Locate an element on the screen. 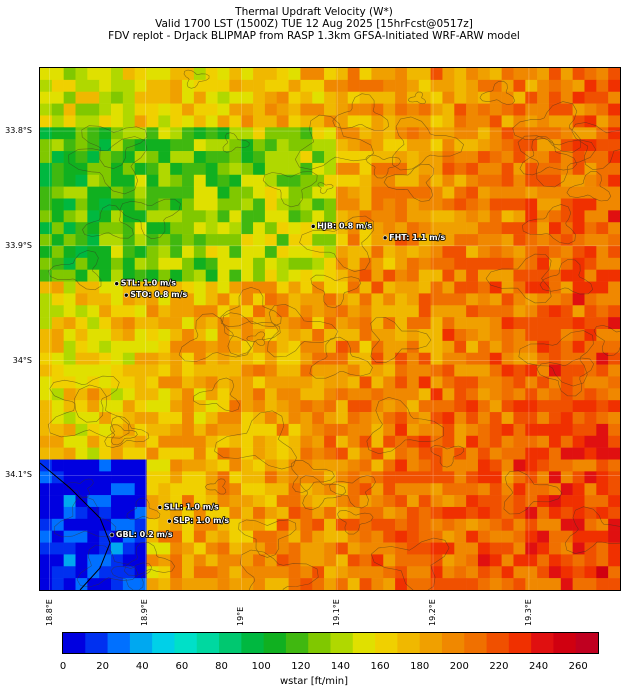 The width and height of the screenshot is (628, 692). colorbar-swatch is located at coordinates (163, 643).